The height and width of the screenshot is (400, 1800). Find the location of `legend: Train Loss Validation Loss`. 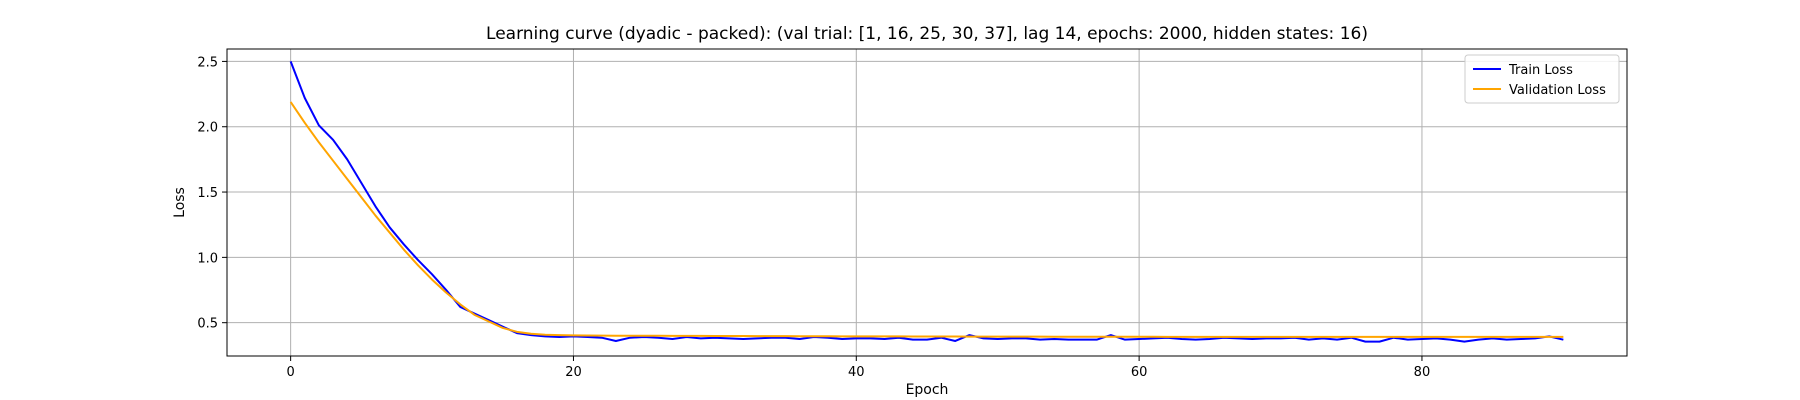

legend: Train Loss Validation Loss is located at coordinates (1542, 79).